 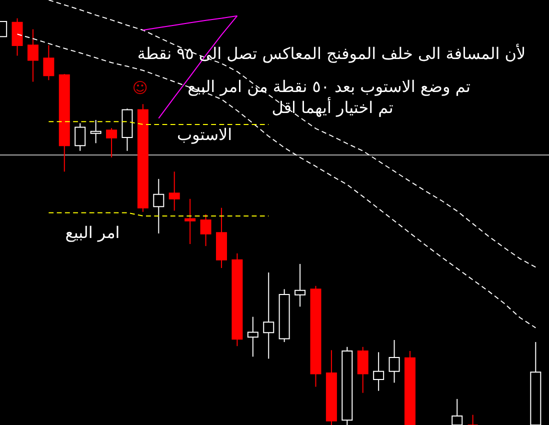 What do you see at coordinates (329, 86) in the screenshot?
I see `annotation: تم وضع الاستوب بعد ٥٠ نقطة من امر البيع` at bounding box center [329, 86].